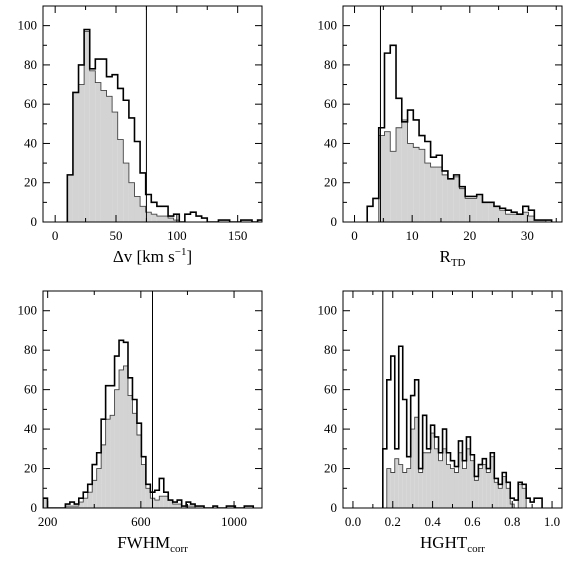 This screenshot has width=565, height=569. I want to click on x-tick-label: 0.8, so click(512, 521).